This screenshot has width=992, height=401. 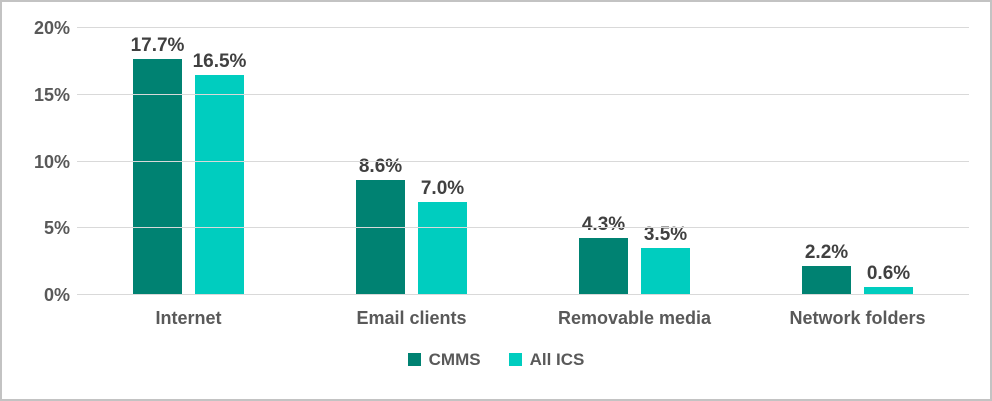 What do you see at coordinates (56, 295) in the screenshot?
I see `y-tick-label: 0%` at bounding box center [56, 295].